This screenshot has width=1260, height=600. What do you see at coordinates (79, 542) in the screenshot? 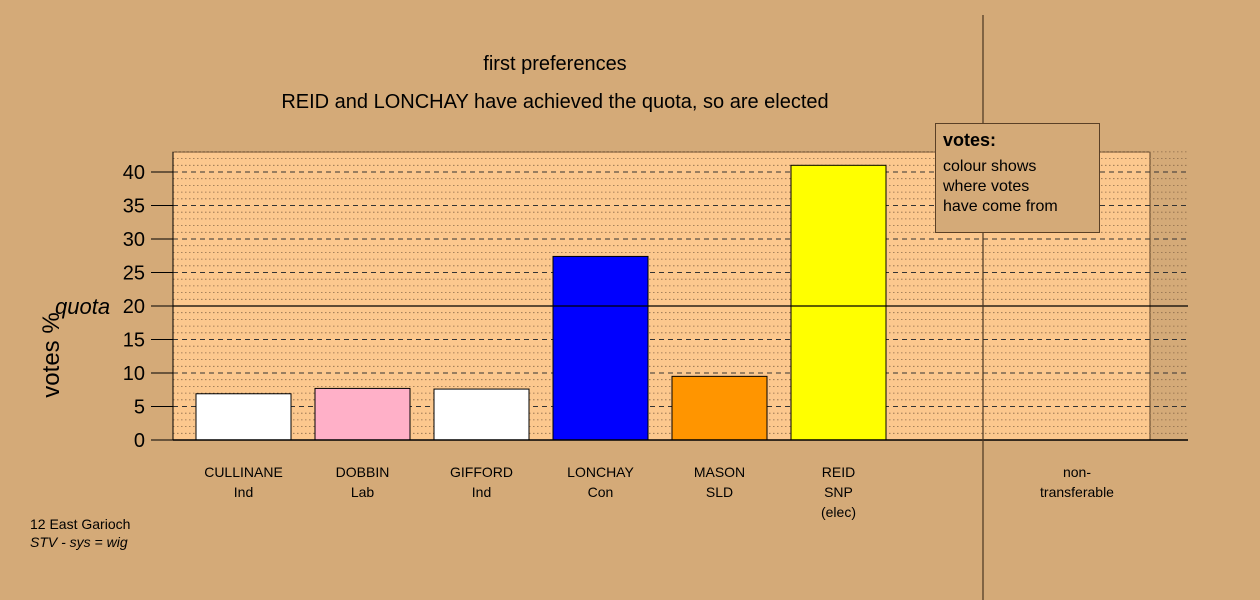
I see `footer-system: STV - sys = wig` at bounding box center [79, 542].